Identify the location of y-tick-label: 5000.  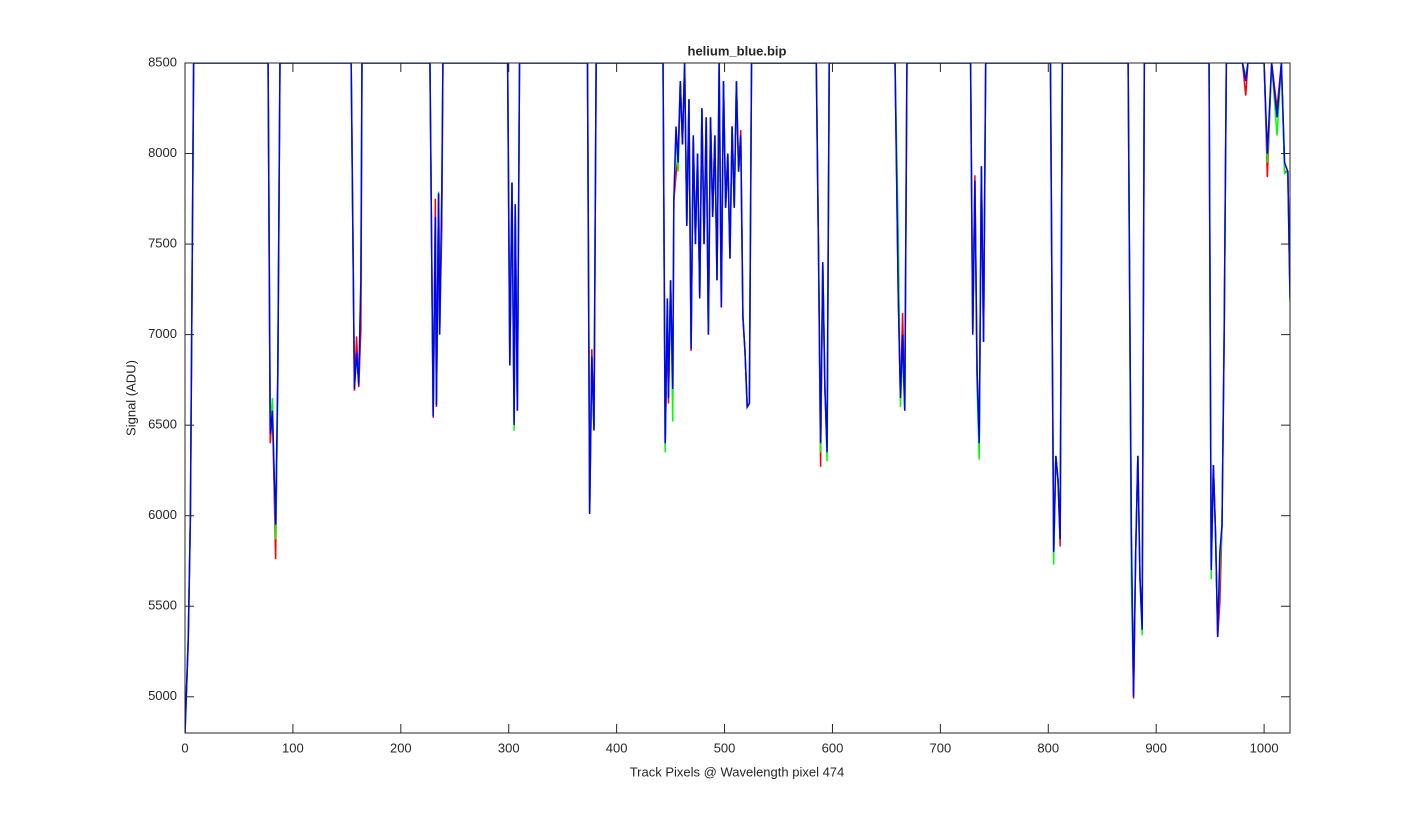
(162, 695).